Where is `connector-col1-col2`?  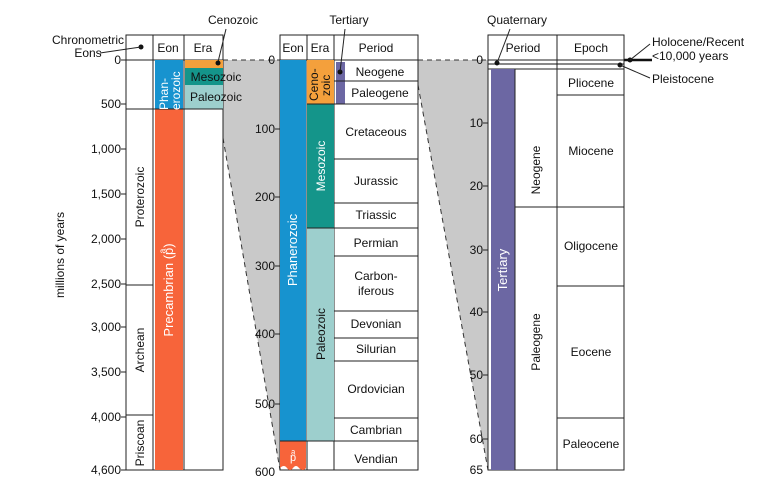 connector-col1-col2 is located at coordinates (251, 265).